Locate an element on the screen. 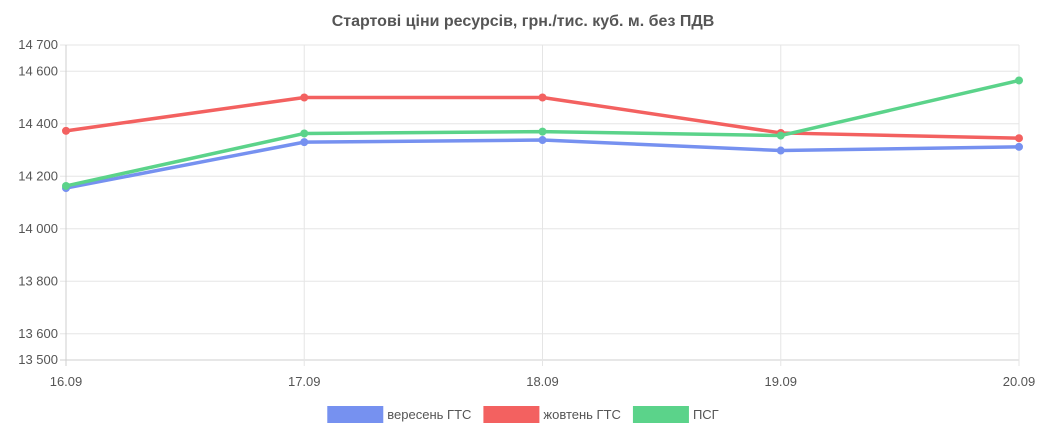  legend-item: ПСГ is located at coordinates (675, 414).